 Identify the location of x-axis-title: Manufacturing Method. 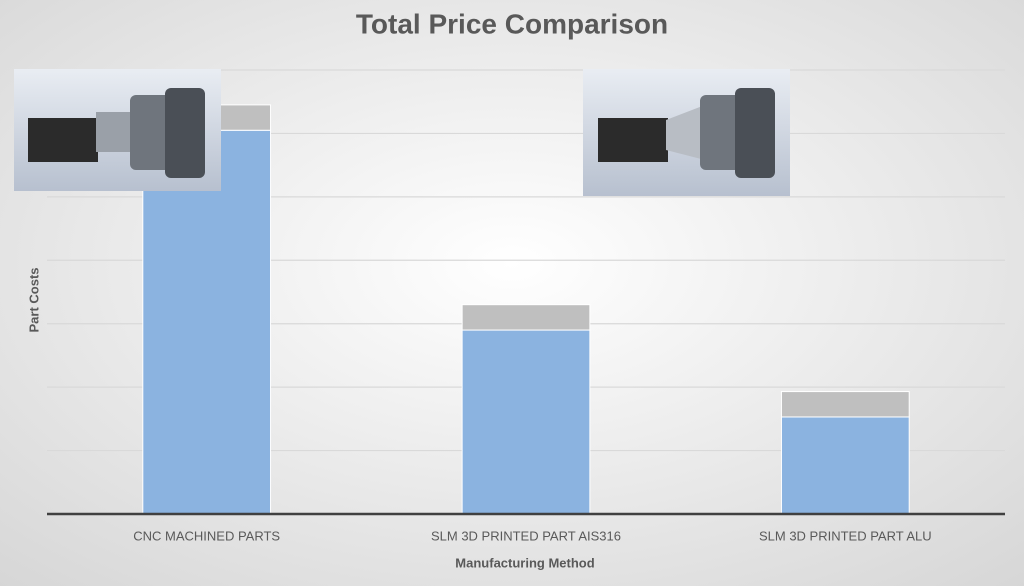
(524, 562).